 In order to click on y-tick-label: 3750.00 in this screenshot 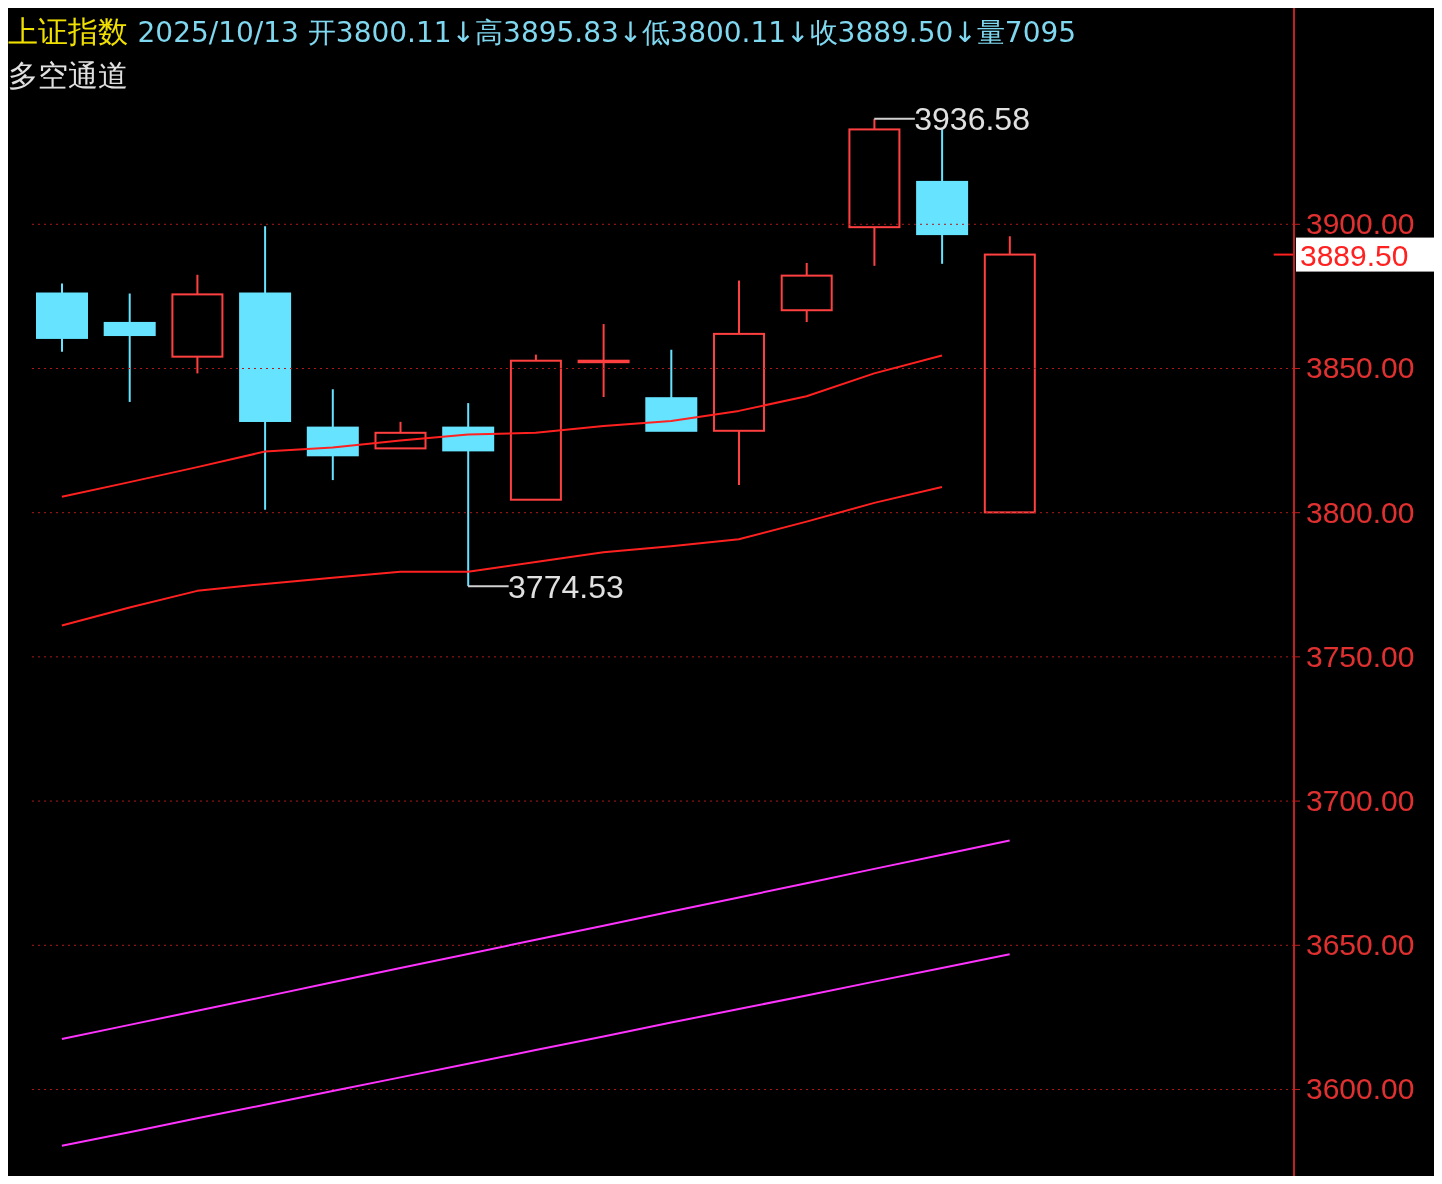, I will do `click(1360, 656)`.